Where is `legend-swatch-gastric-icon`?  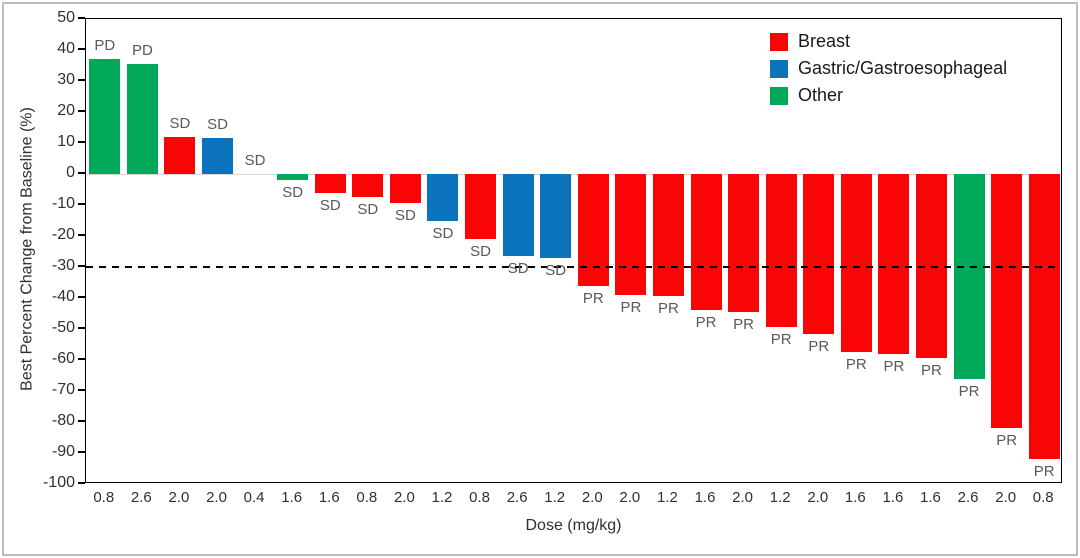
legend-swatch-gastric-icon is located at coordinates (779, 68).